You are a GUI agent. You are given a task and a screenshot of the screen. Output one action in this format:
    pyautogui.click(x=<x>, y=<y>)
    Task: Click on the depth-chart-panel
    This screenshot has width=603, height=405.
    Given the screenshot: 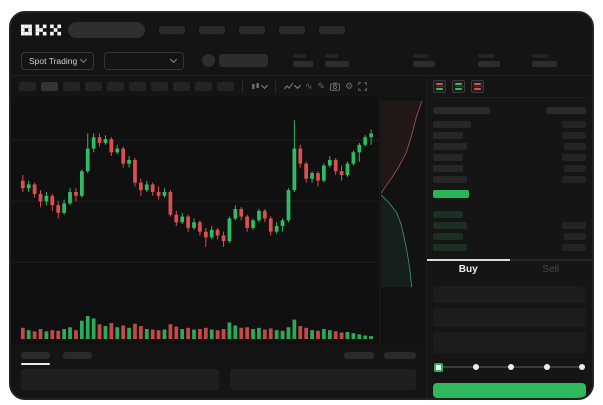 What is the action you would take?
    pyautogui.click(x=402, y=220)
    